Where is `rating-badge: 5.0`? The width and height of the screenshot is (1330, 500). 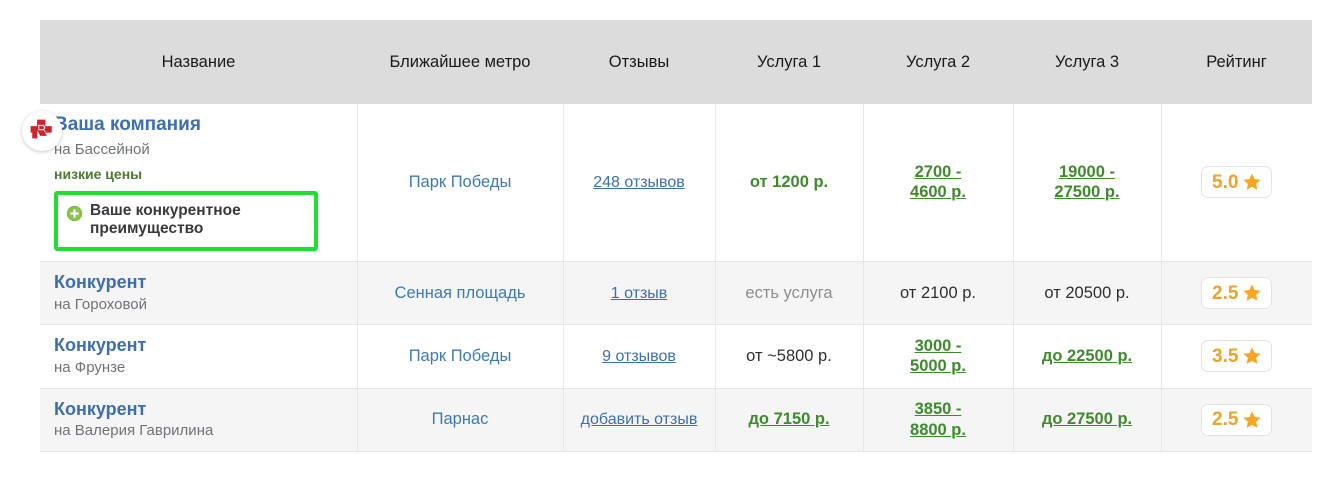 rating-badge: 5.0 is located at coordinates (1237, 182).